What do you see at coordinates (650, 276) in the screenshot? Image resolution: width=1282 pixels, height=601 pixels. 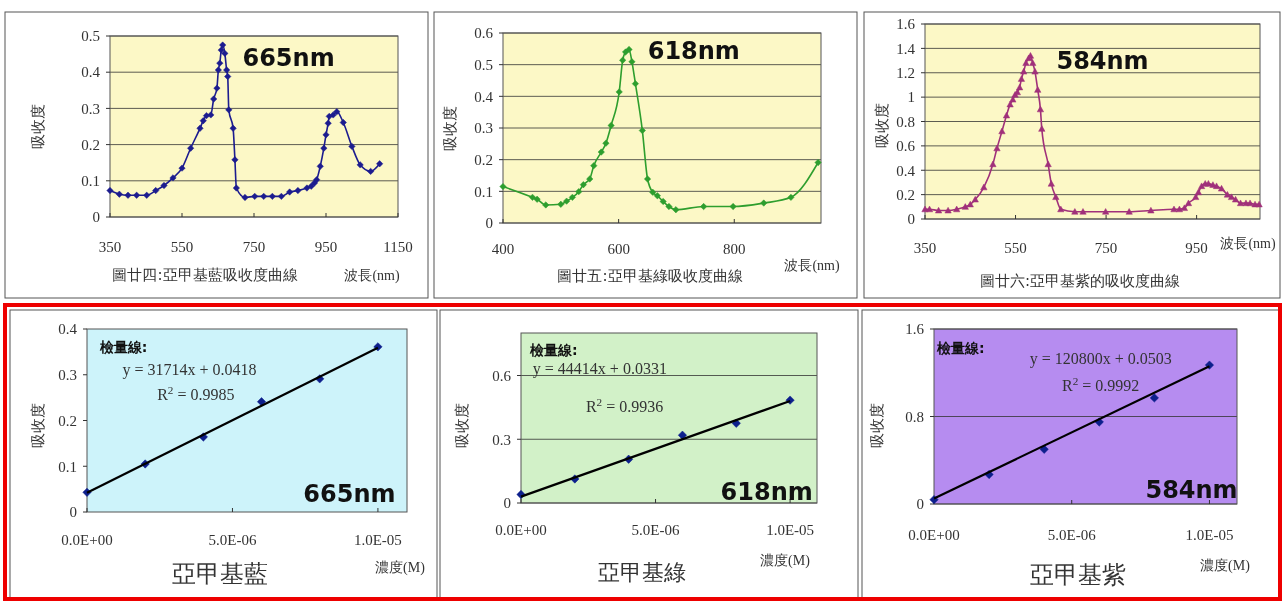 I see `text: 圖廿五:亞甲基綠吸收度曲線` at bounding box center [650, 276].